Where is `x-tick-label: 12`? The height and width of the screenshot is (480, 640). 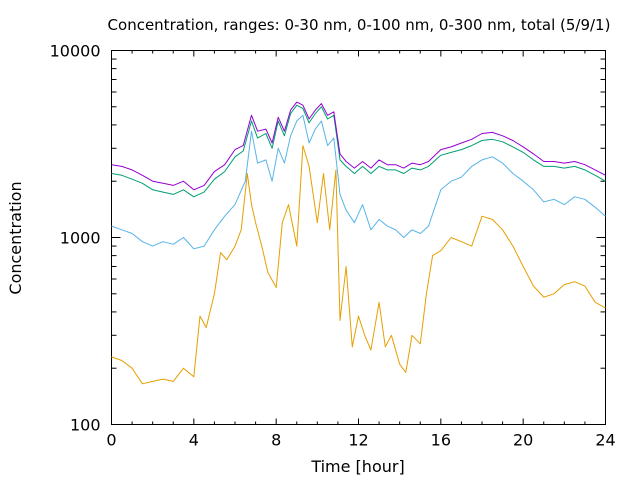
x-tick-label: 12 is located at coordinates (358, 440).